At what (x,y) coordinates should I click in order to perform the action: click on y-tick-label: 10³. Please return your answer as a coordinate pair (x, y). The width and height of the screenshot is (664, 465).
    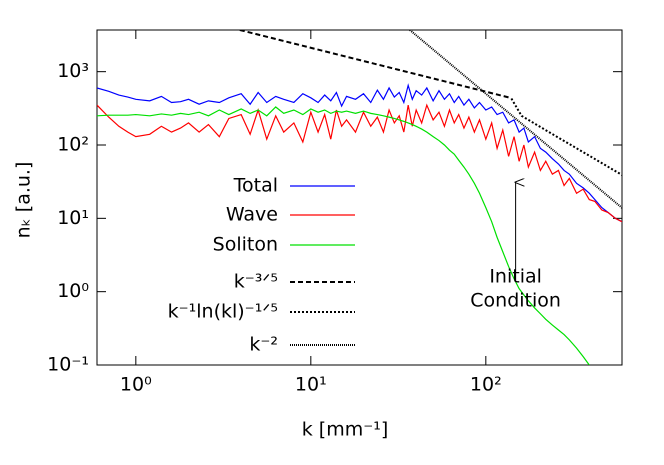
    Looking at the image, I should click on (73, 71).